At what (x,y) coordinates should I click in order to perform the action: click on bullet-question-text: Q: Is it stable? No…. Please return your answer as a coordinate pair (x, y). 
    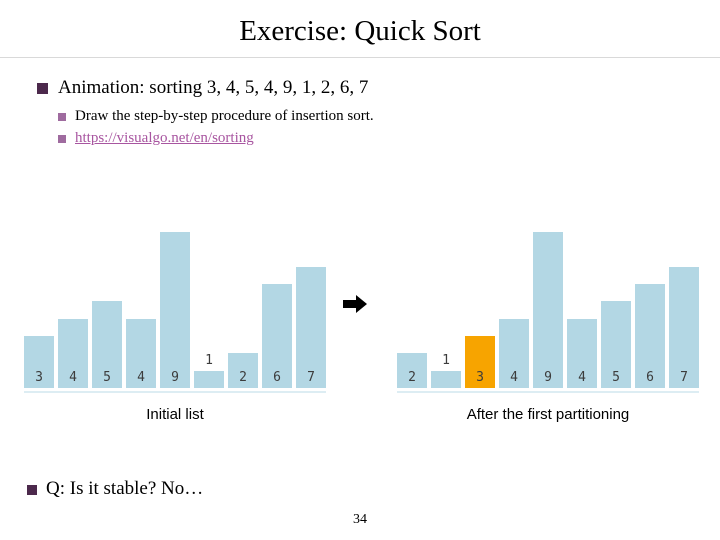
    Looking at the image, I should click on (125, 488).